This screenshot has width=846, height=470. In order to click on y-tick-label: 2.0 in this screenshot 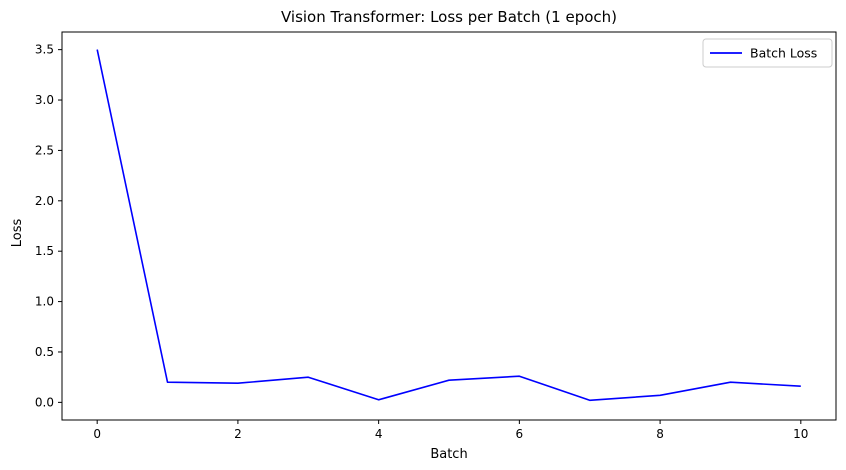, I will do `click(44, 201)`.